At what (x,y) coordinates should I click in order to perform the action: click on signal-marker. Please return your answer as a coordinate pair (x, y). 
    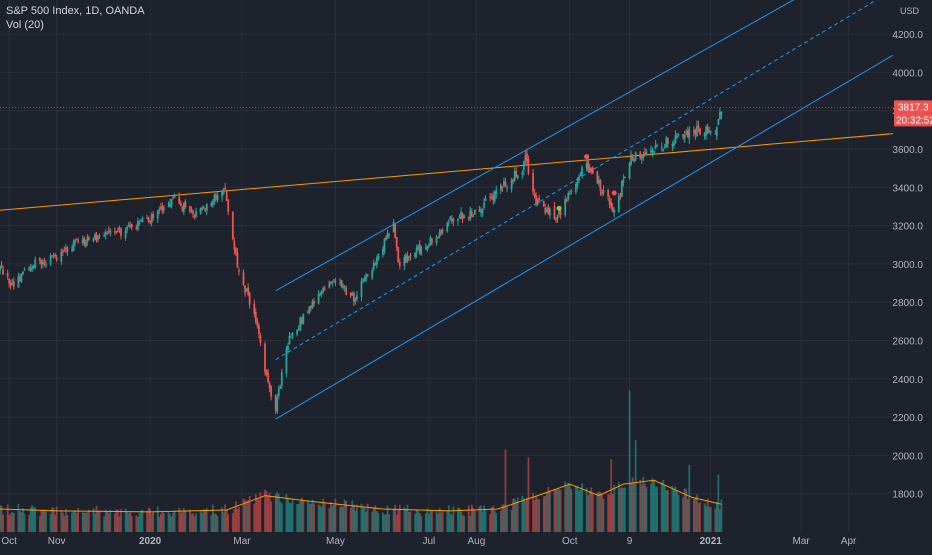
    Looking at the image, I should click on (559, 208).